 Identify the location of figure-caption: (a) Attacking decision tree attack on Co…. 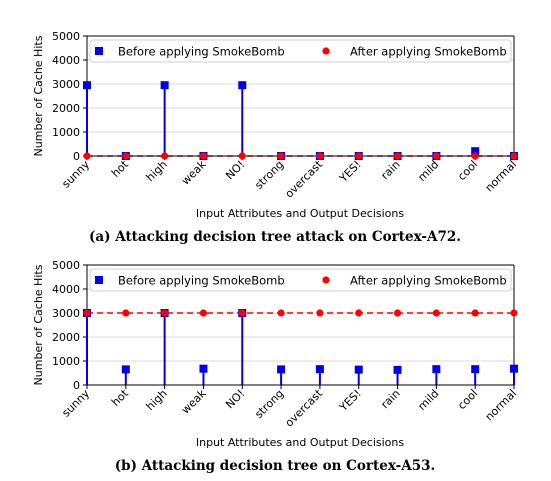
(275, 237).